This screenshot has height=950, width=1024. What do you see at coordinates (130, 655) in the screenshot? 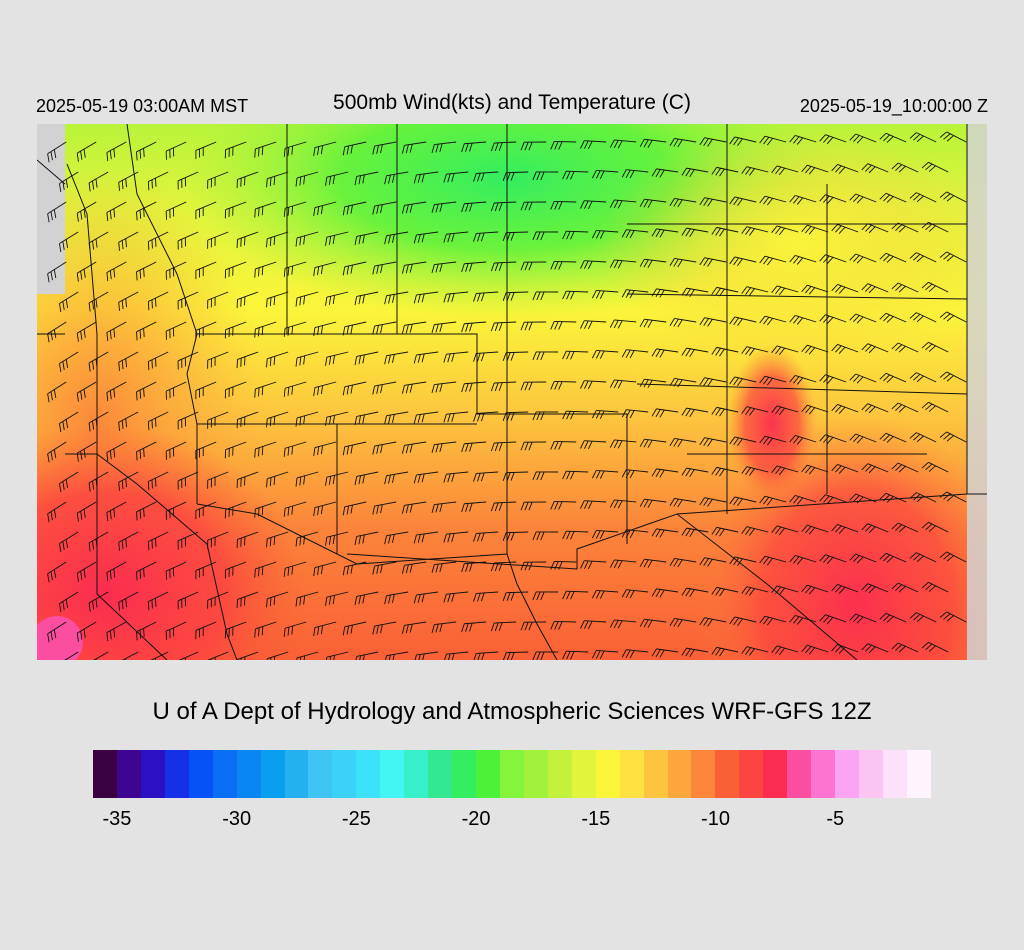
I see `wind-barb-shaft` at bounding box center [130, 655].